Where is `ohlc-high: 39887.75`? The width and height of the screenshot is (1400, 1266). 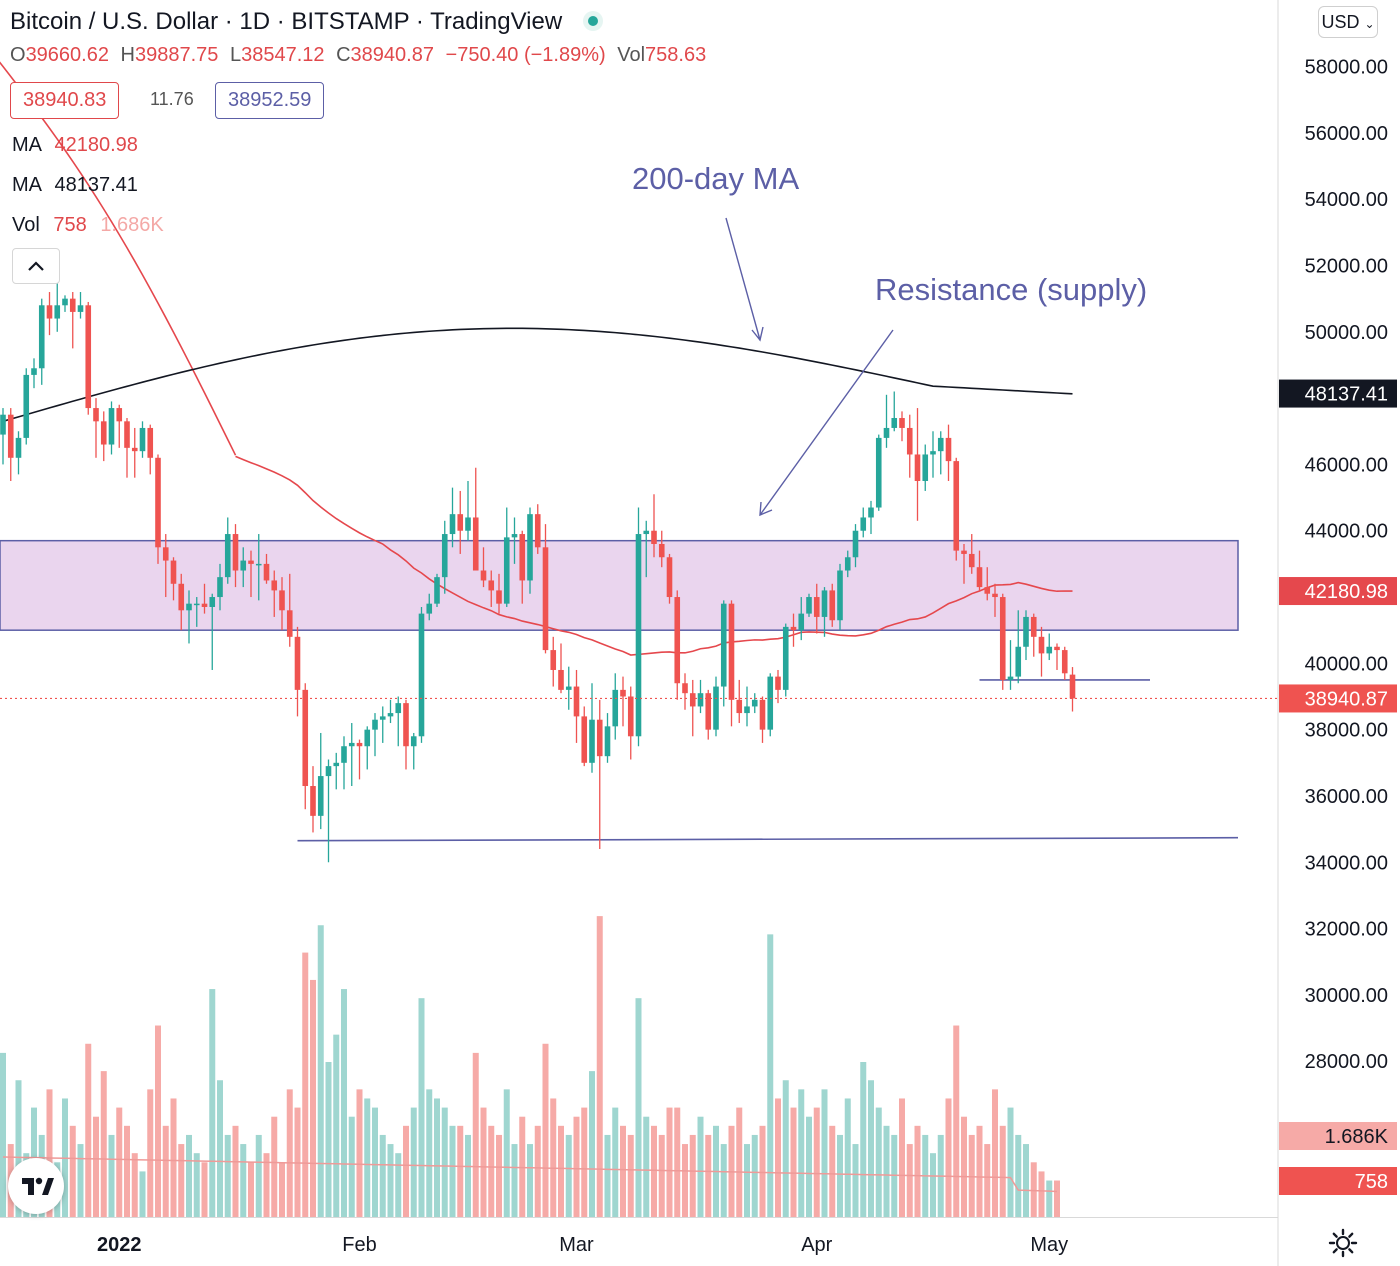
ohlc-high: 39887.75 is located at coordinates (176, 55).